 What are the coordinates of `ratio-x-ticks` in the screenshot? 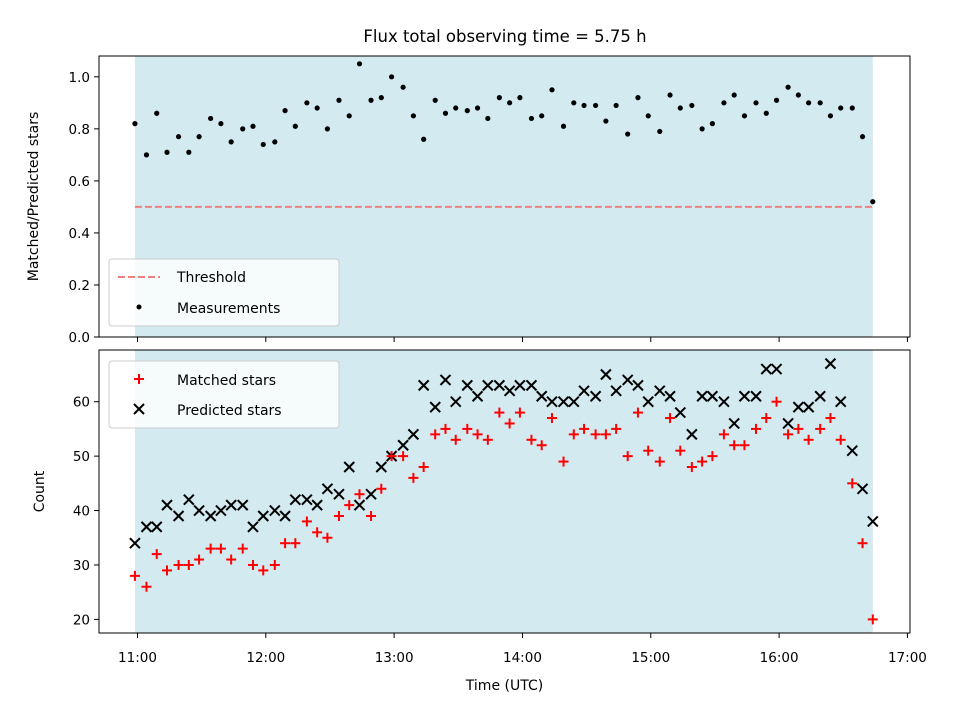 It's located at (522, 339).